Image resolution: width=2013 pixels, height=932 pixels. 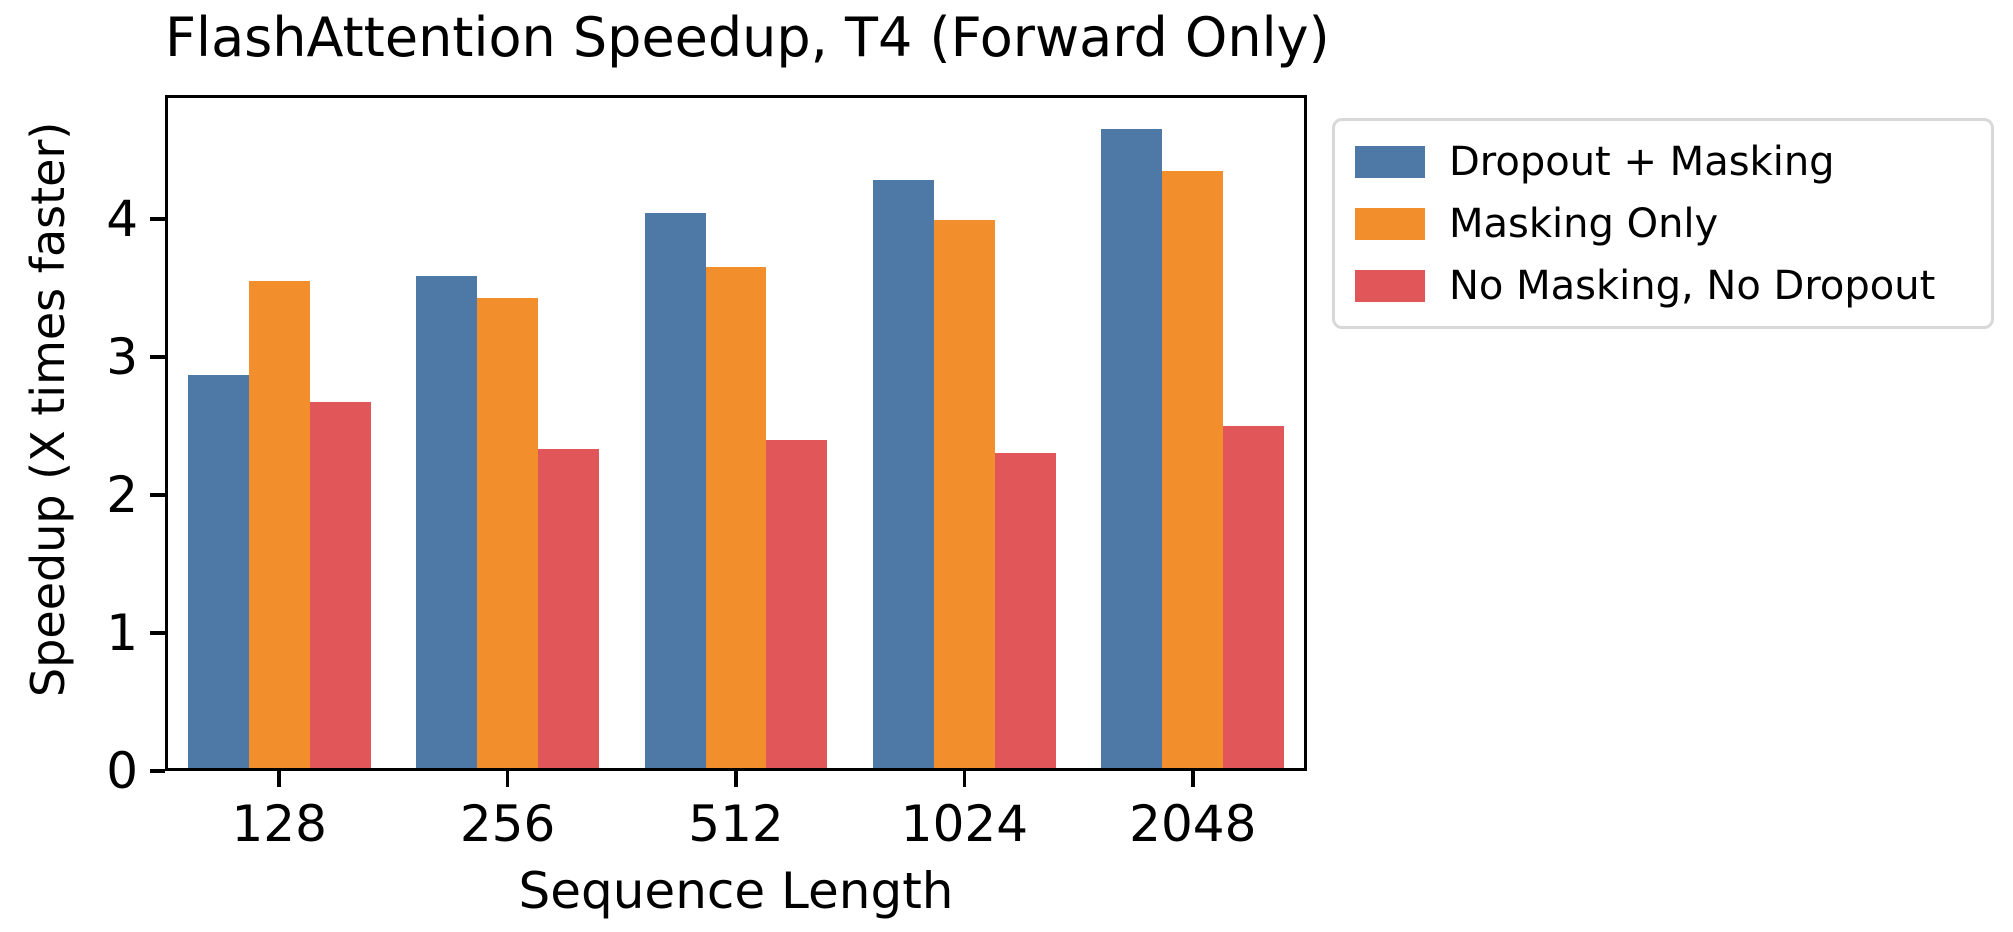 What do you see at coordinates (122, 357) in the screenshot?
I see `y-tick-label: 3` at bounding box center [122, 357].